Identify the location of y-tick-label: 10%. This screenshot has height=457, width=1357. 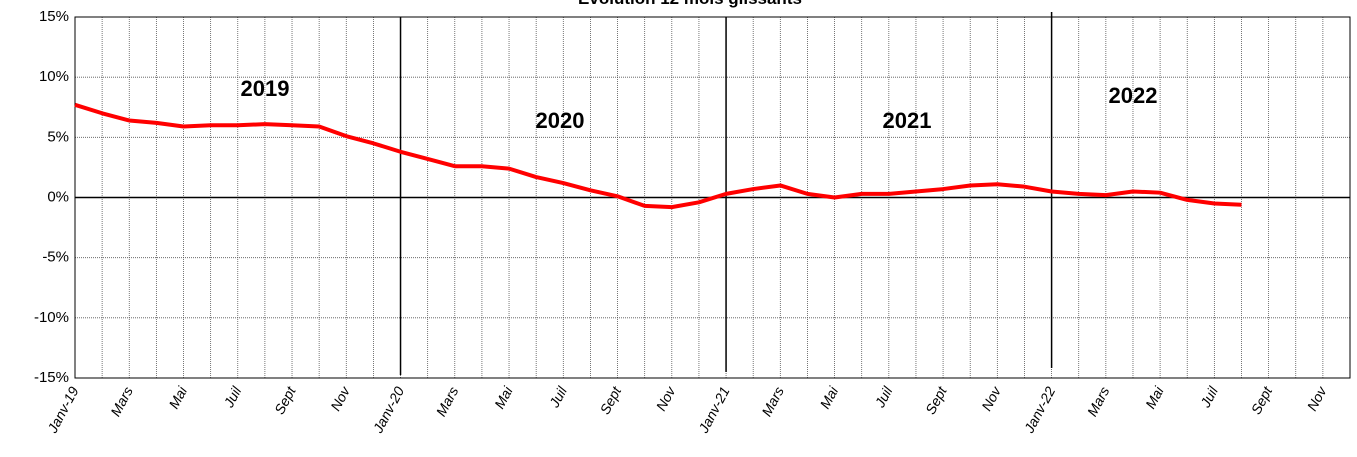
(54, 76).